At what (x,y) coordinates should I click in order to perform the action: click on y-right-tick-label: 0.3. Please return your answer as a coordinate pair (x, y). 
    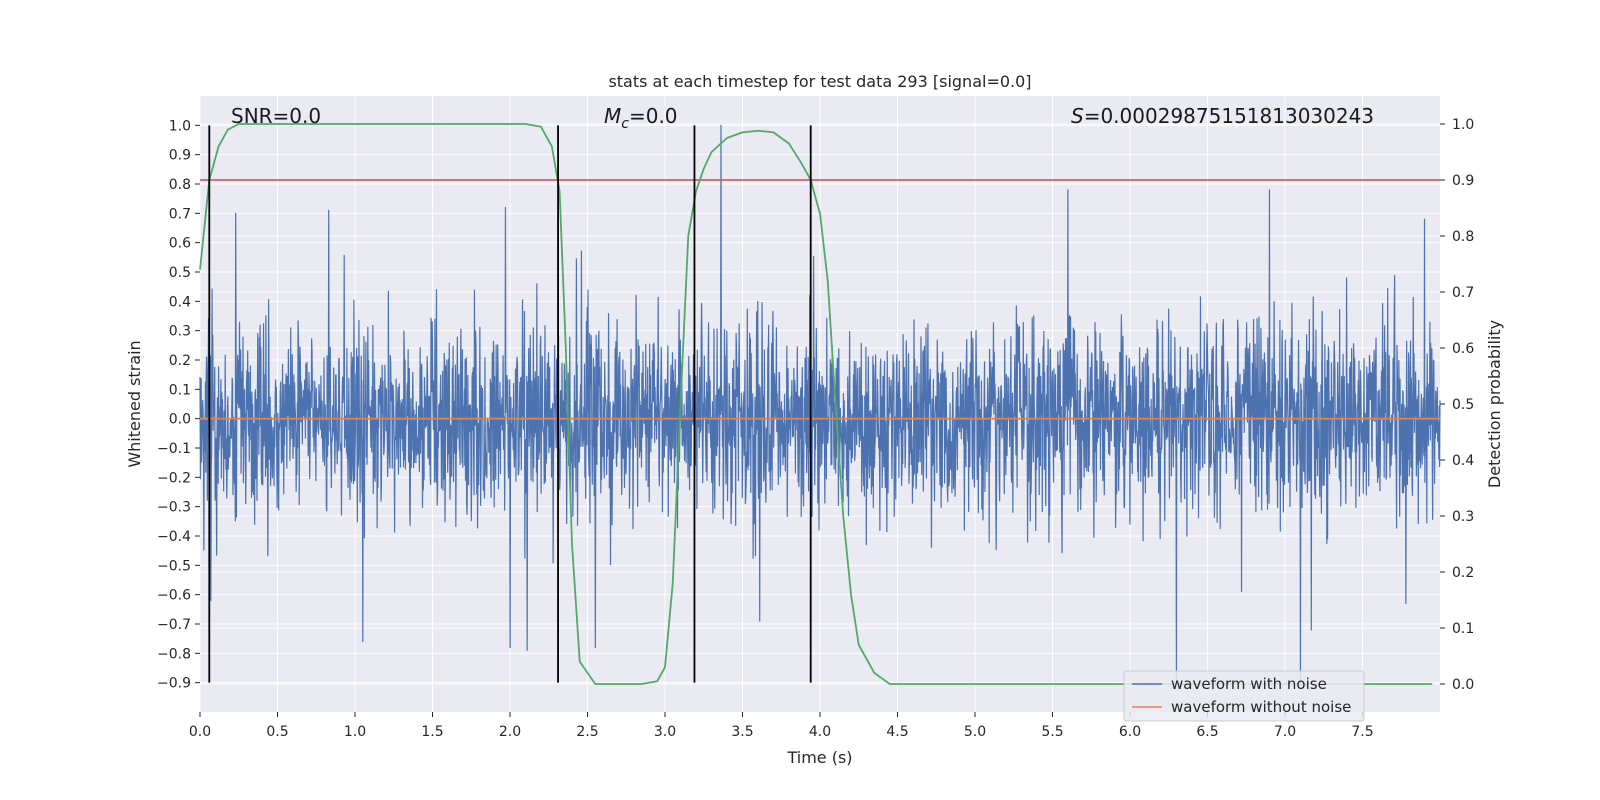
    Looking at the image, I should click on (1463, 517).